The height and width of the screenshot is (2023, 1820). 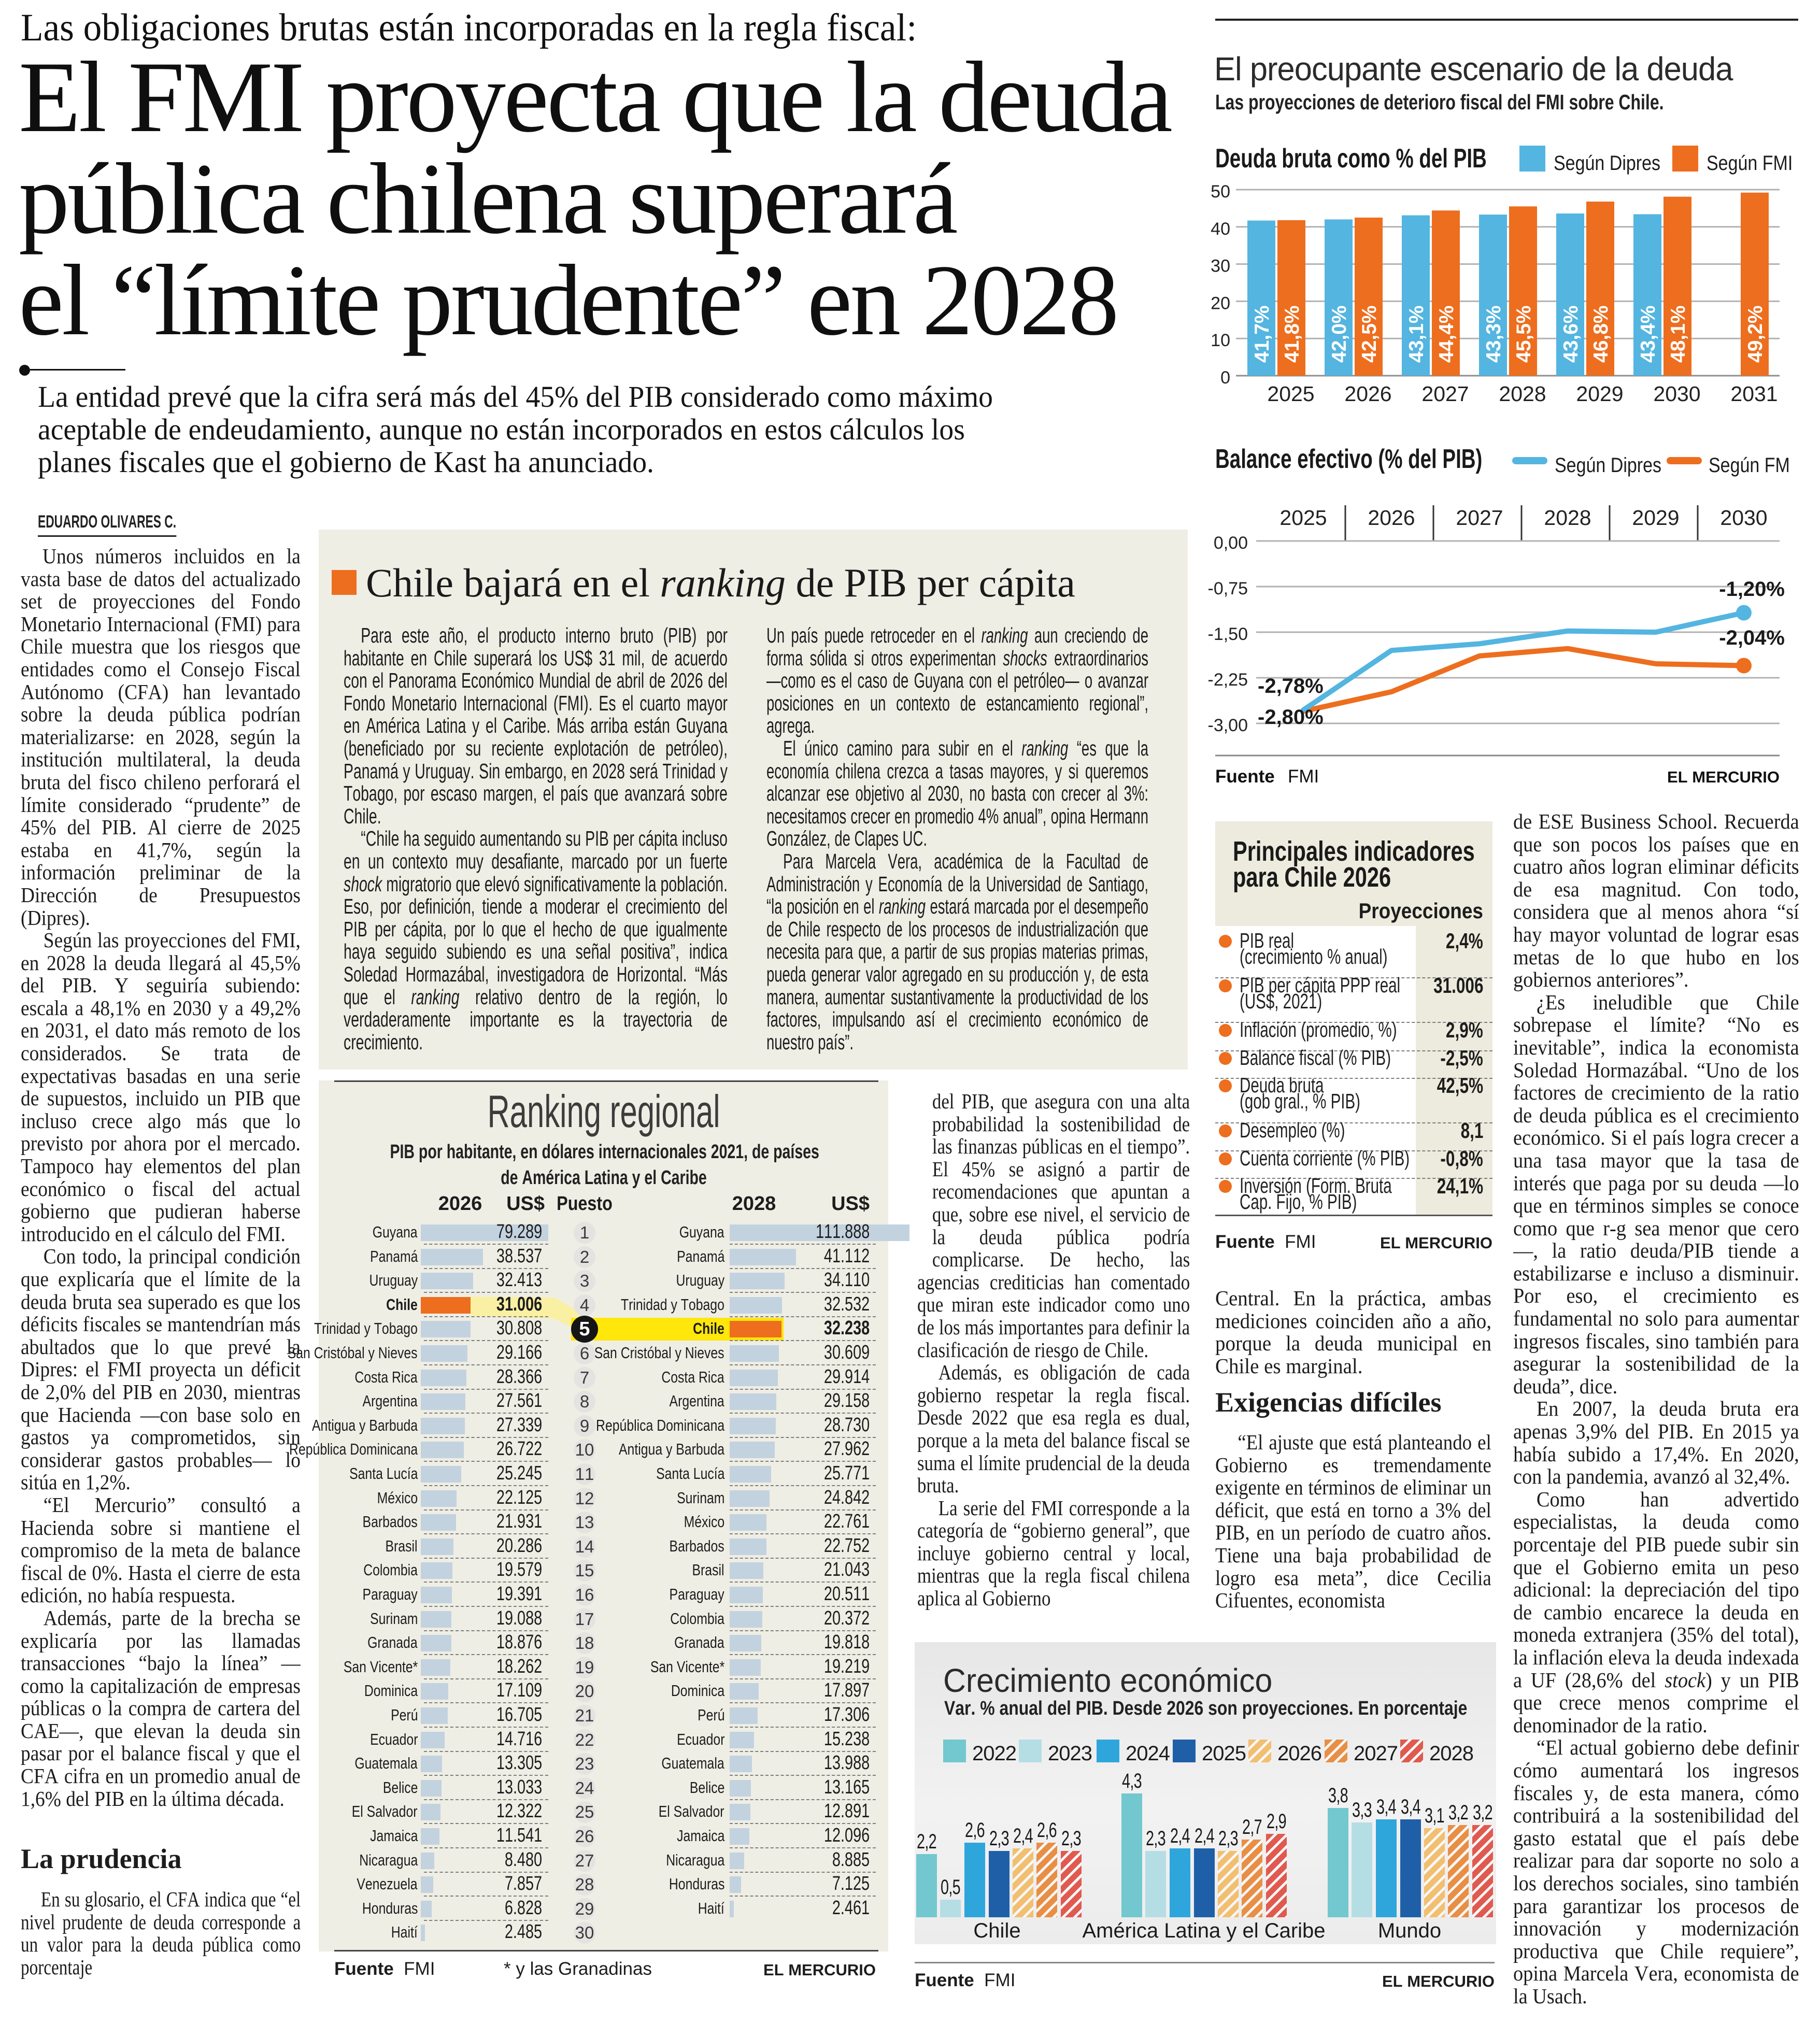 What do you see at coordinates (1220, 229) in the screenshot?
I see `svg-text: 40` at bounding box center [1220, 229].